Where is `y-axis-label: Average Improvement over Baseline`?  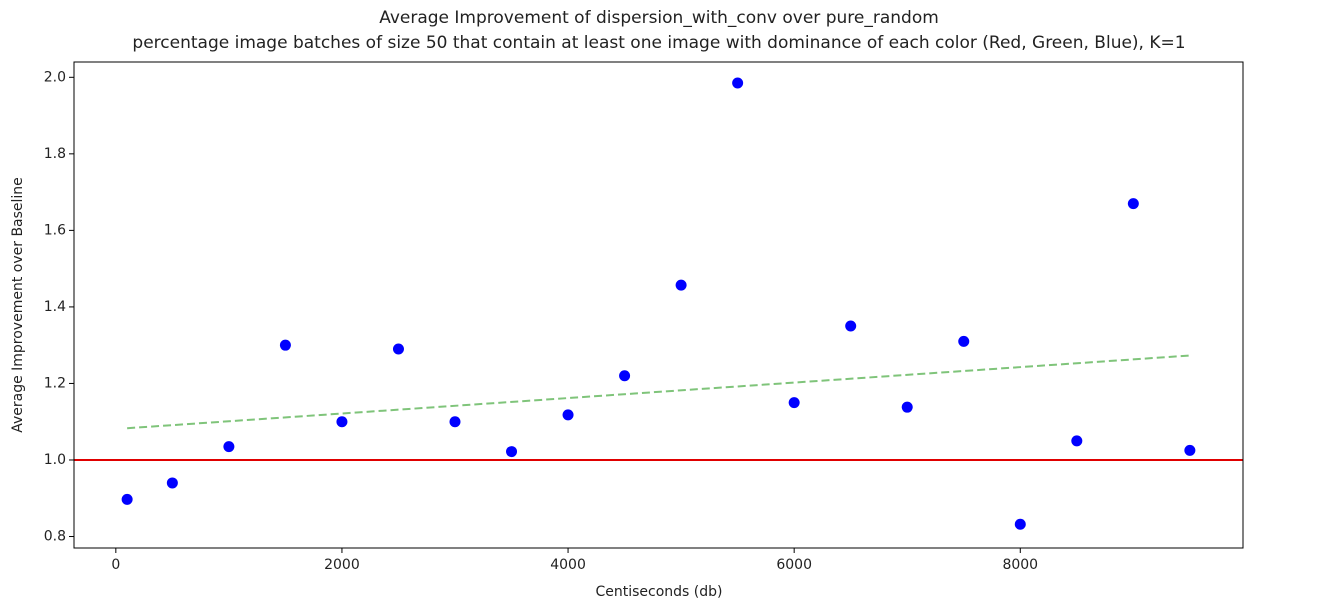 y-axis-label: Average Improvement over Baseline is located at coordinates (18, 305).